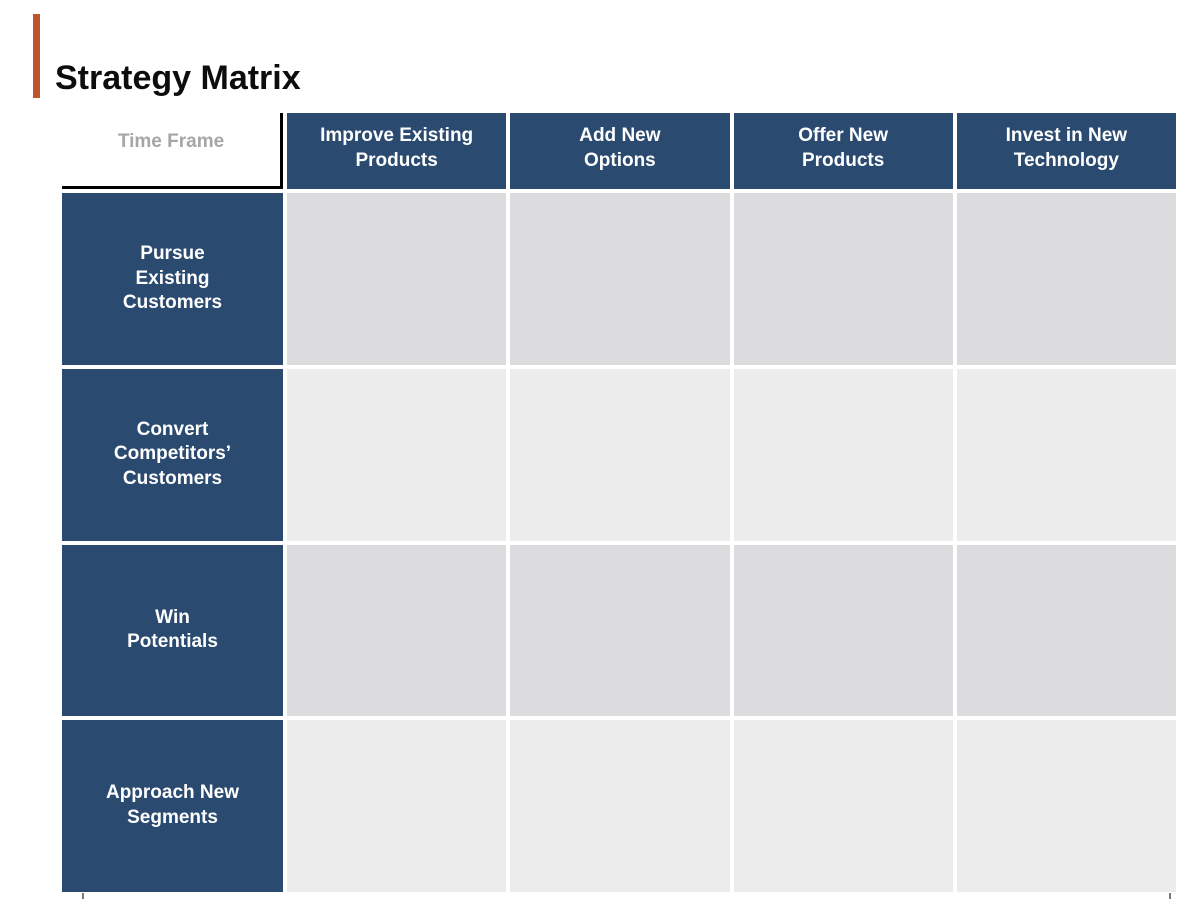  Describe the element at coordinates (620, 151) in the screenshot. I see `column-header-add-new-options: Add New Options` at that location.